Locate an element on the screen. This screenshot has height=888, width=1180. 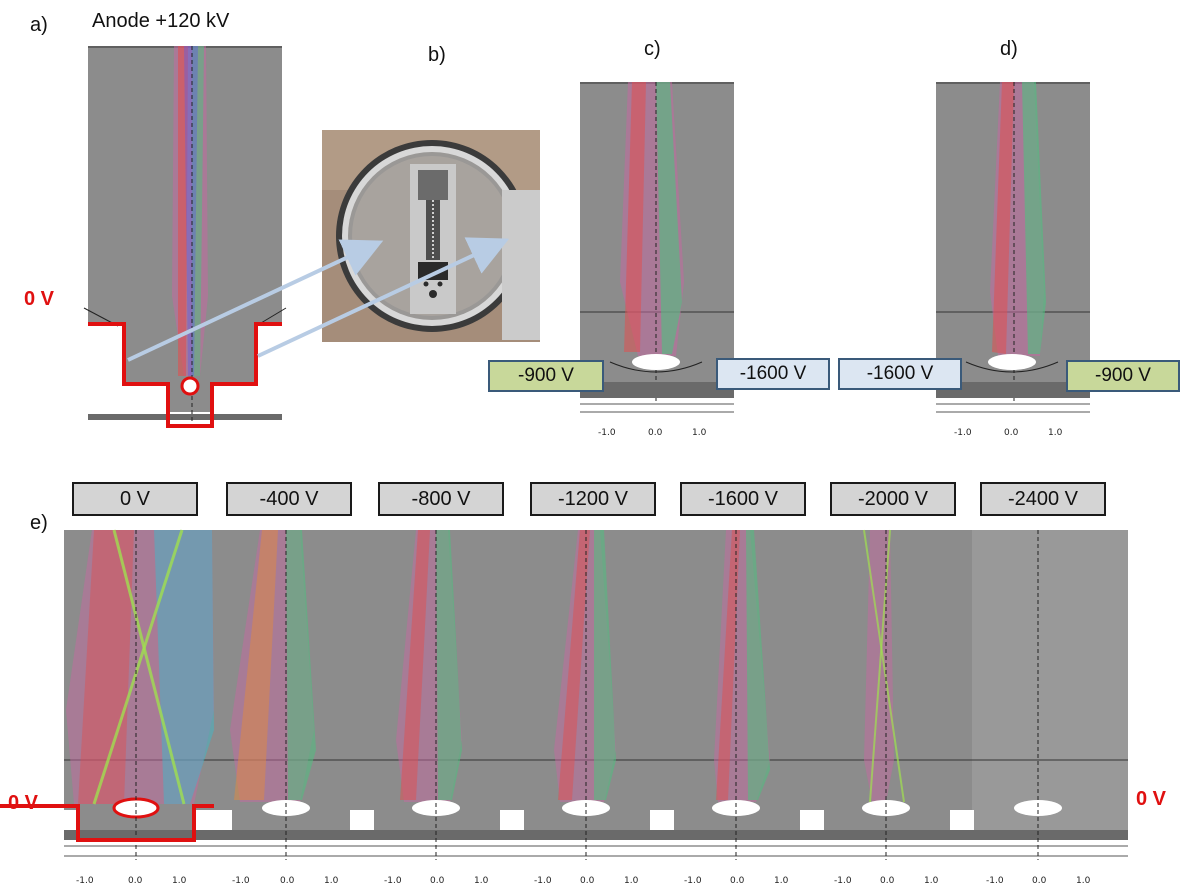
panel-e-tick-3a: -1.0 is located at coordinates (393, 881).